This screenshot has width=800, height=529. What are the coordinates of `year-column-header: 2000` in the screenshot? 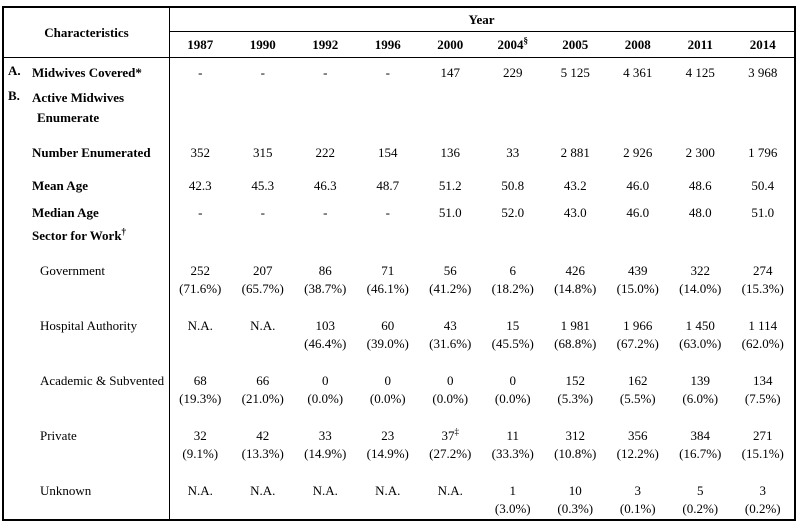 It's located at (450, 44).